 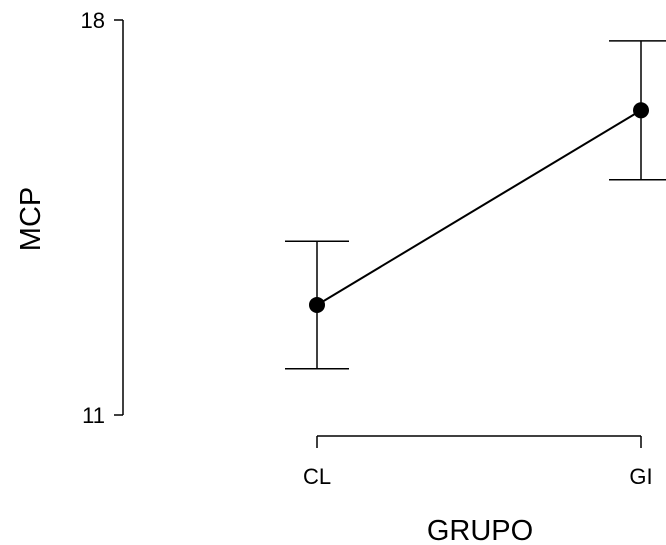 What do you see at coordinates (480, 530) in the screenshot?
I see `x-axis-title: GRUPO` at bounding box center [480, 530].